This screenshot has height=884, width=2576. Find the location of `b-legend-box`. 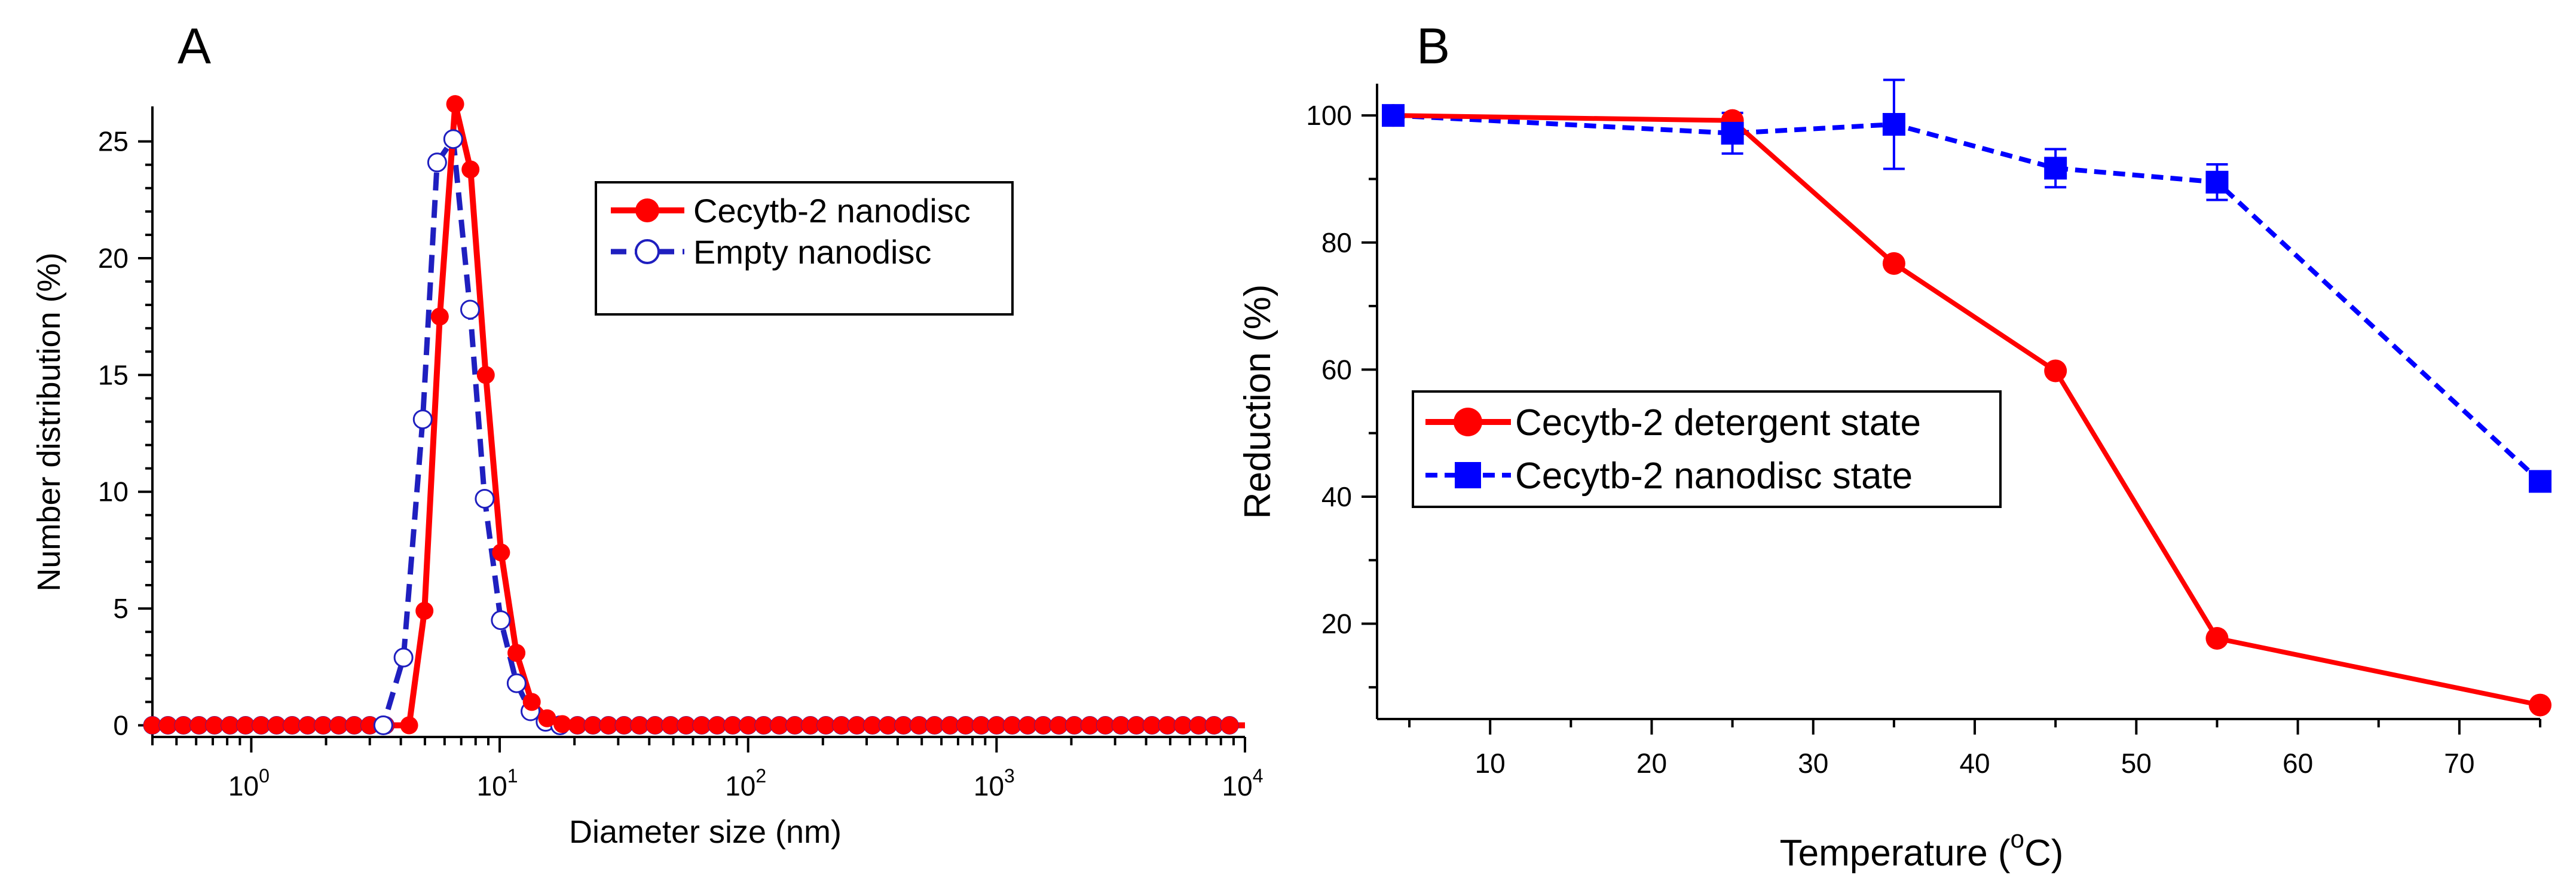

b-legend-box is located at coordinates (1707, 449).